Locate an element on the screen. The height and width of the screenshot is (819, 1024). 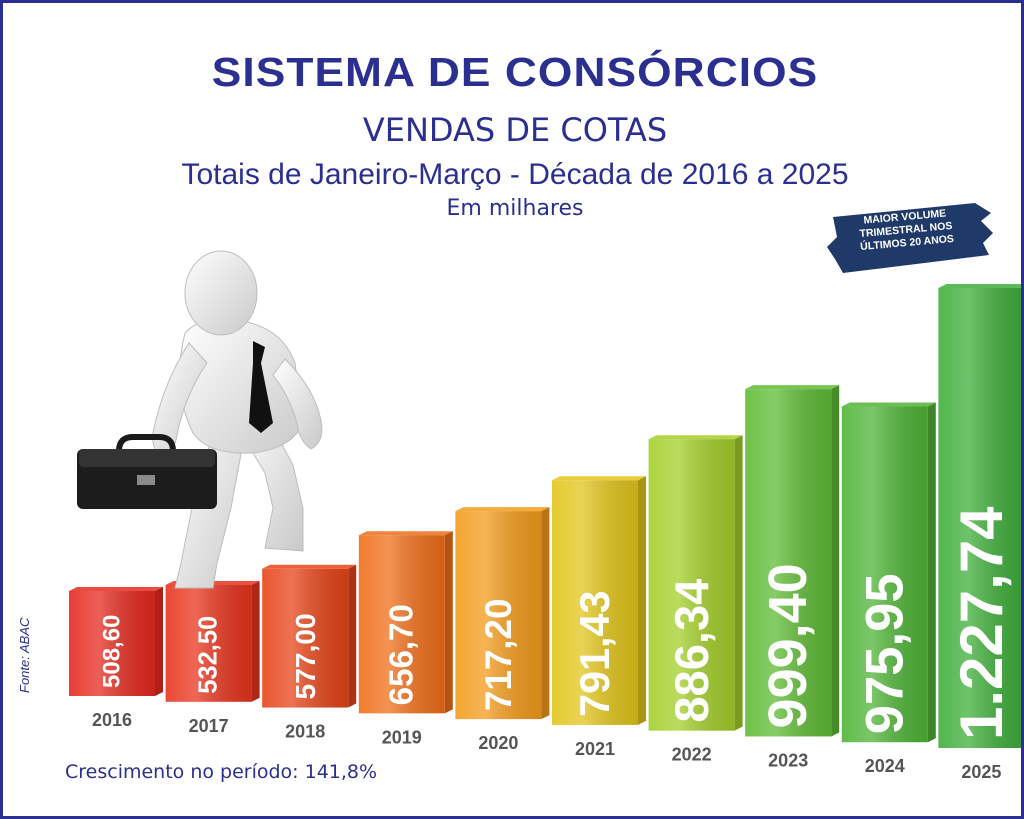
bar-shine-2023 is located at coordinates (788, 563).